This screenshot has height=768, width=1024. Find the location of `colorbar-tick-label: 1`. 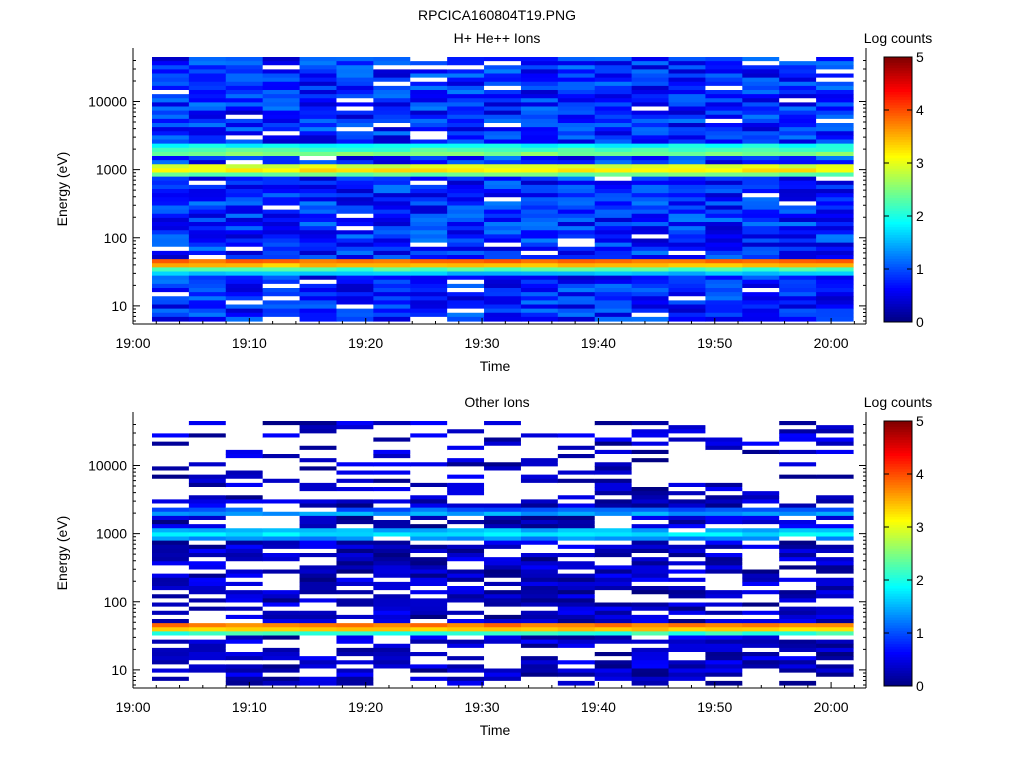

colorbar-tick-label: 1 is located at coordinates (920, 633).